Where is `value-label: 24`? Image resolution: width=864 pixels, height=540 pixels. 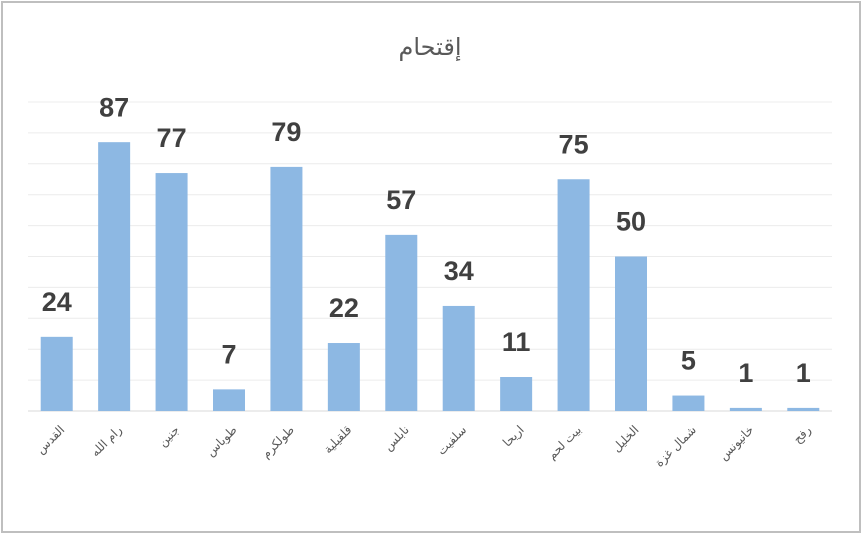 value-label: 24 is located at coordinates (57, 302).